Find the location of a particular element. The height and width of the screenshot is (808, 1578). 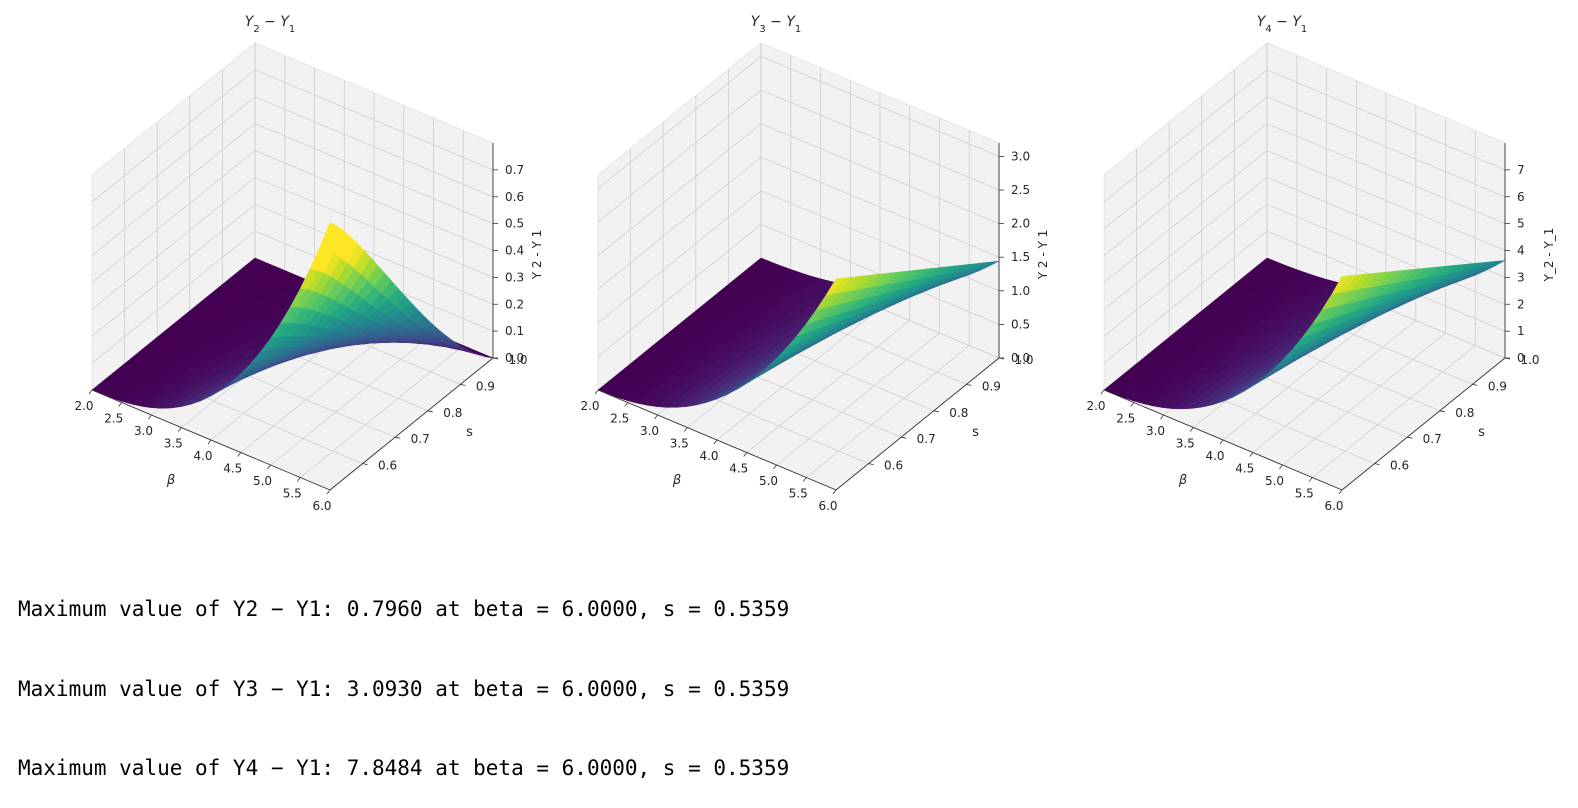

z-tick-label: 0 is located at coordinates (1521, 358).